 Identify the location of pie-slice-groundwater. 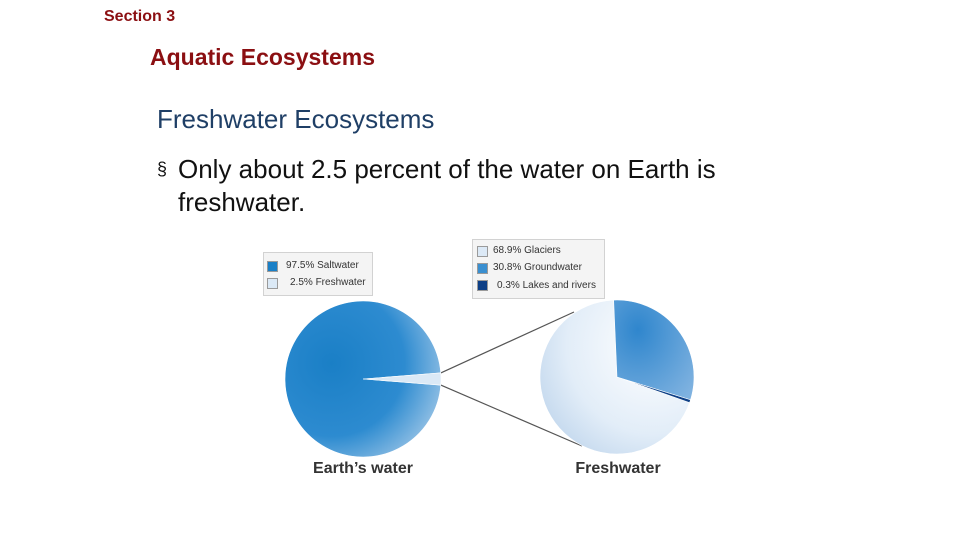
(654, 350).